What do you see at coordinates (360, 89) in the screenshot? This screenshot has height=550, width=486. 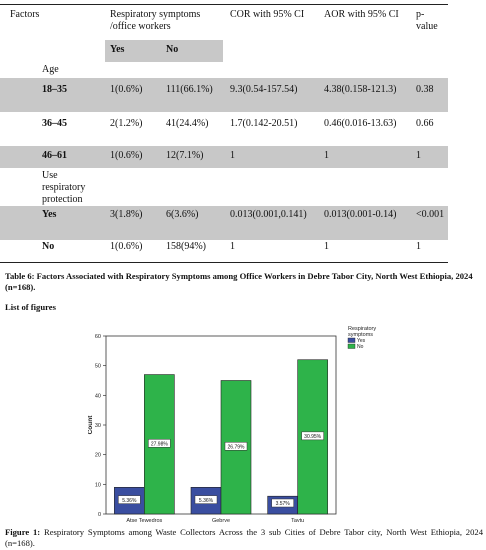 I see `cell-aor: 4.38(0.158-121.3)` at bounding box center [360, 89].